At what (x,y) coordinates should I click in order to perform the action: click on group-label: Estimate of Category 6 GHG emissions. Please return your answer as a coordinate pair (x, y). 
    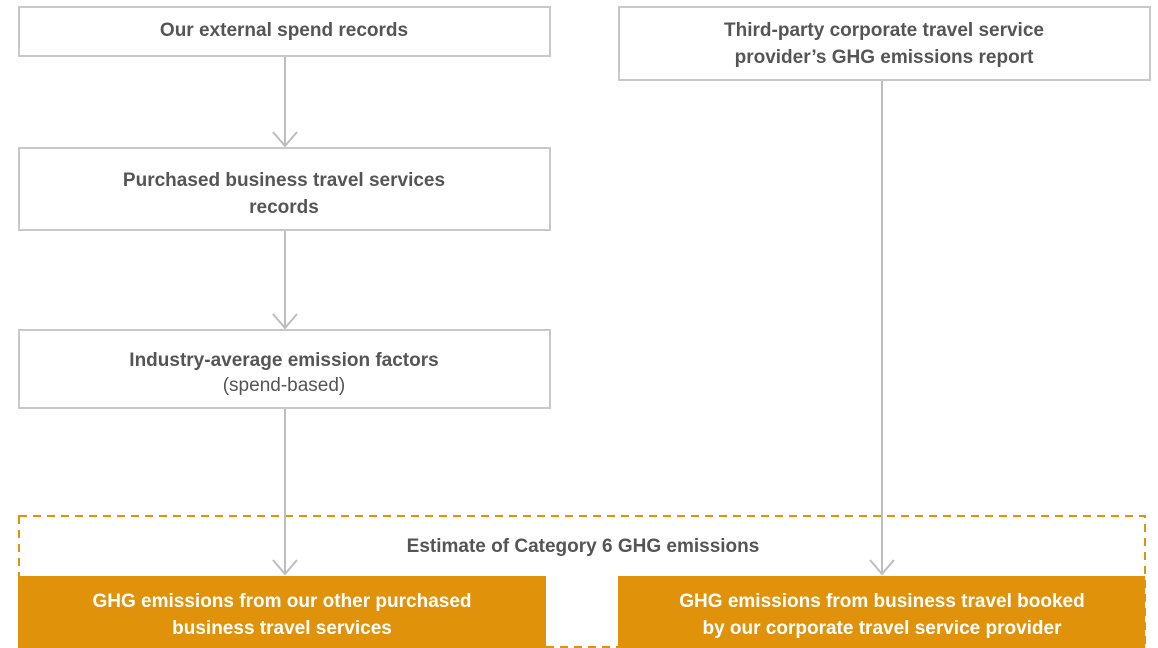
    Looking at the image, I should click on (583, 546).